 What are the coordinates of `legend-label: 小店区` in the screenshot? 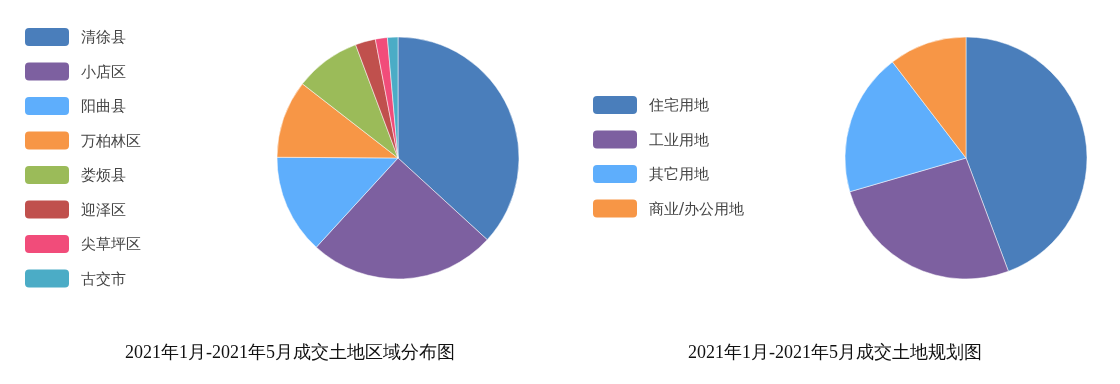 It's located at (103, 71).